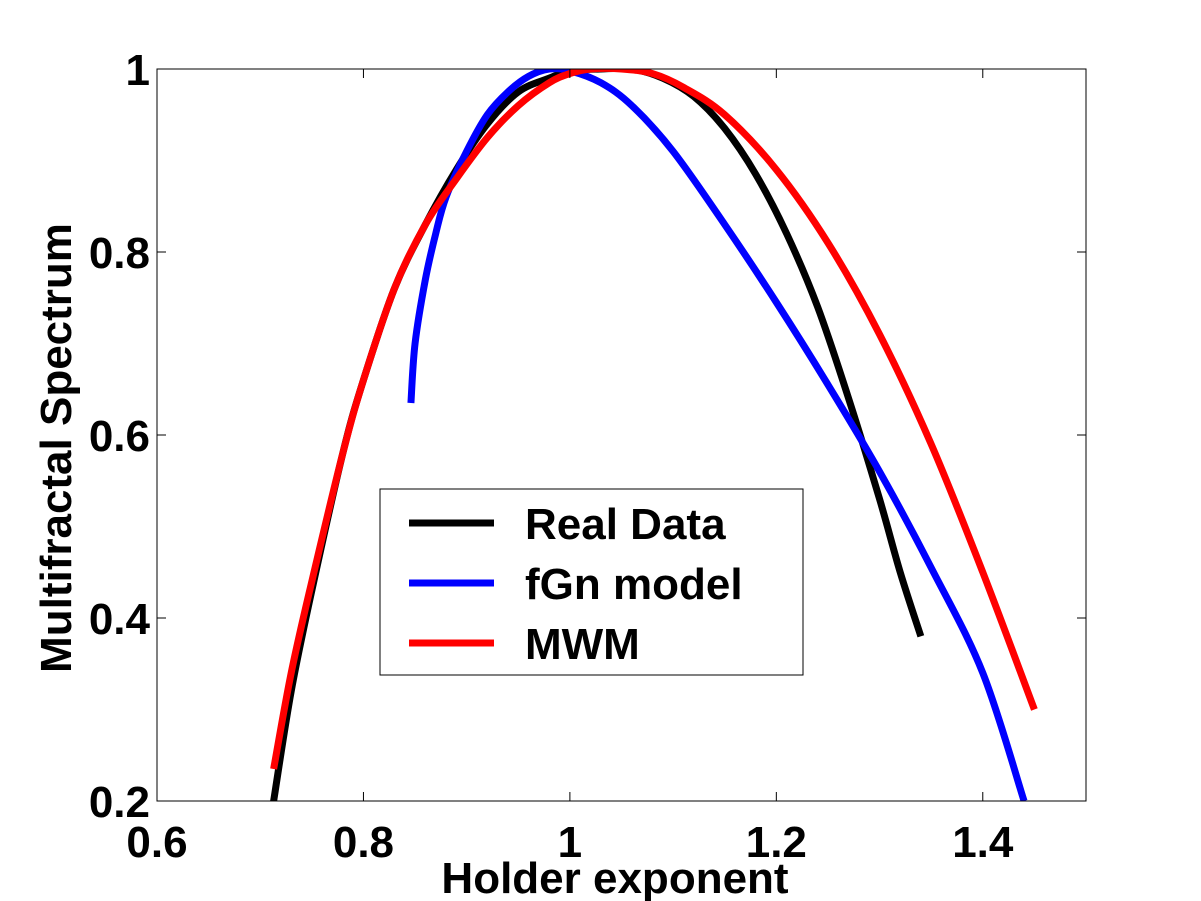 The height and width of the screenshot is (901, 1201). What do you see at coordinates (983, 842) in the screenshot?
I see `x-tick-label: 1.4` at bounding box center [983, 842].